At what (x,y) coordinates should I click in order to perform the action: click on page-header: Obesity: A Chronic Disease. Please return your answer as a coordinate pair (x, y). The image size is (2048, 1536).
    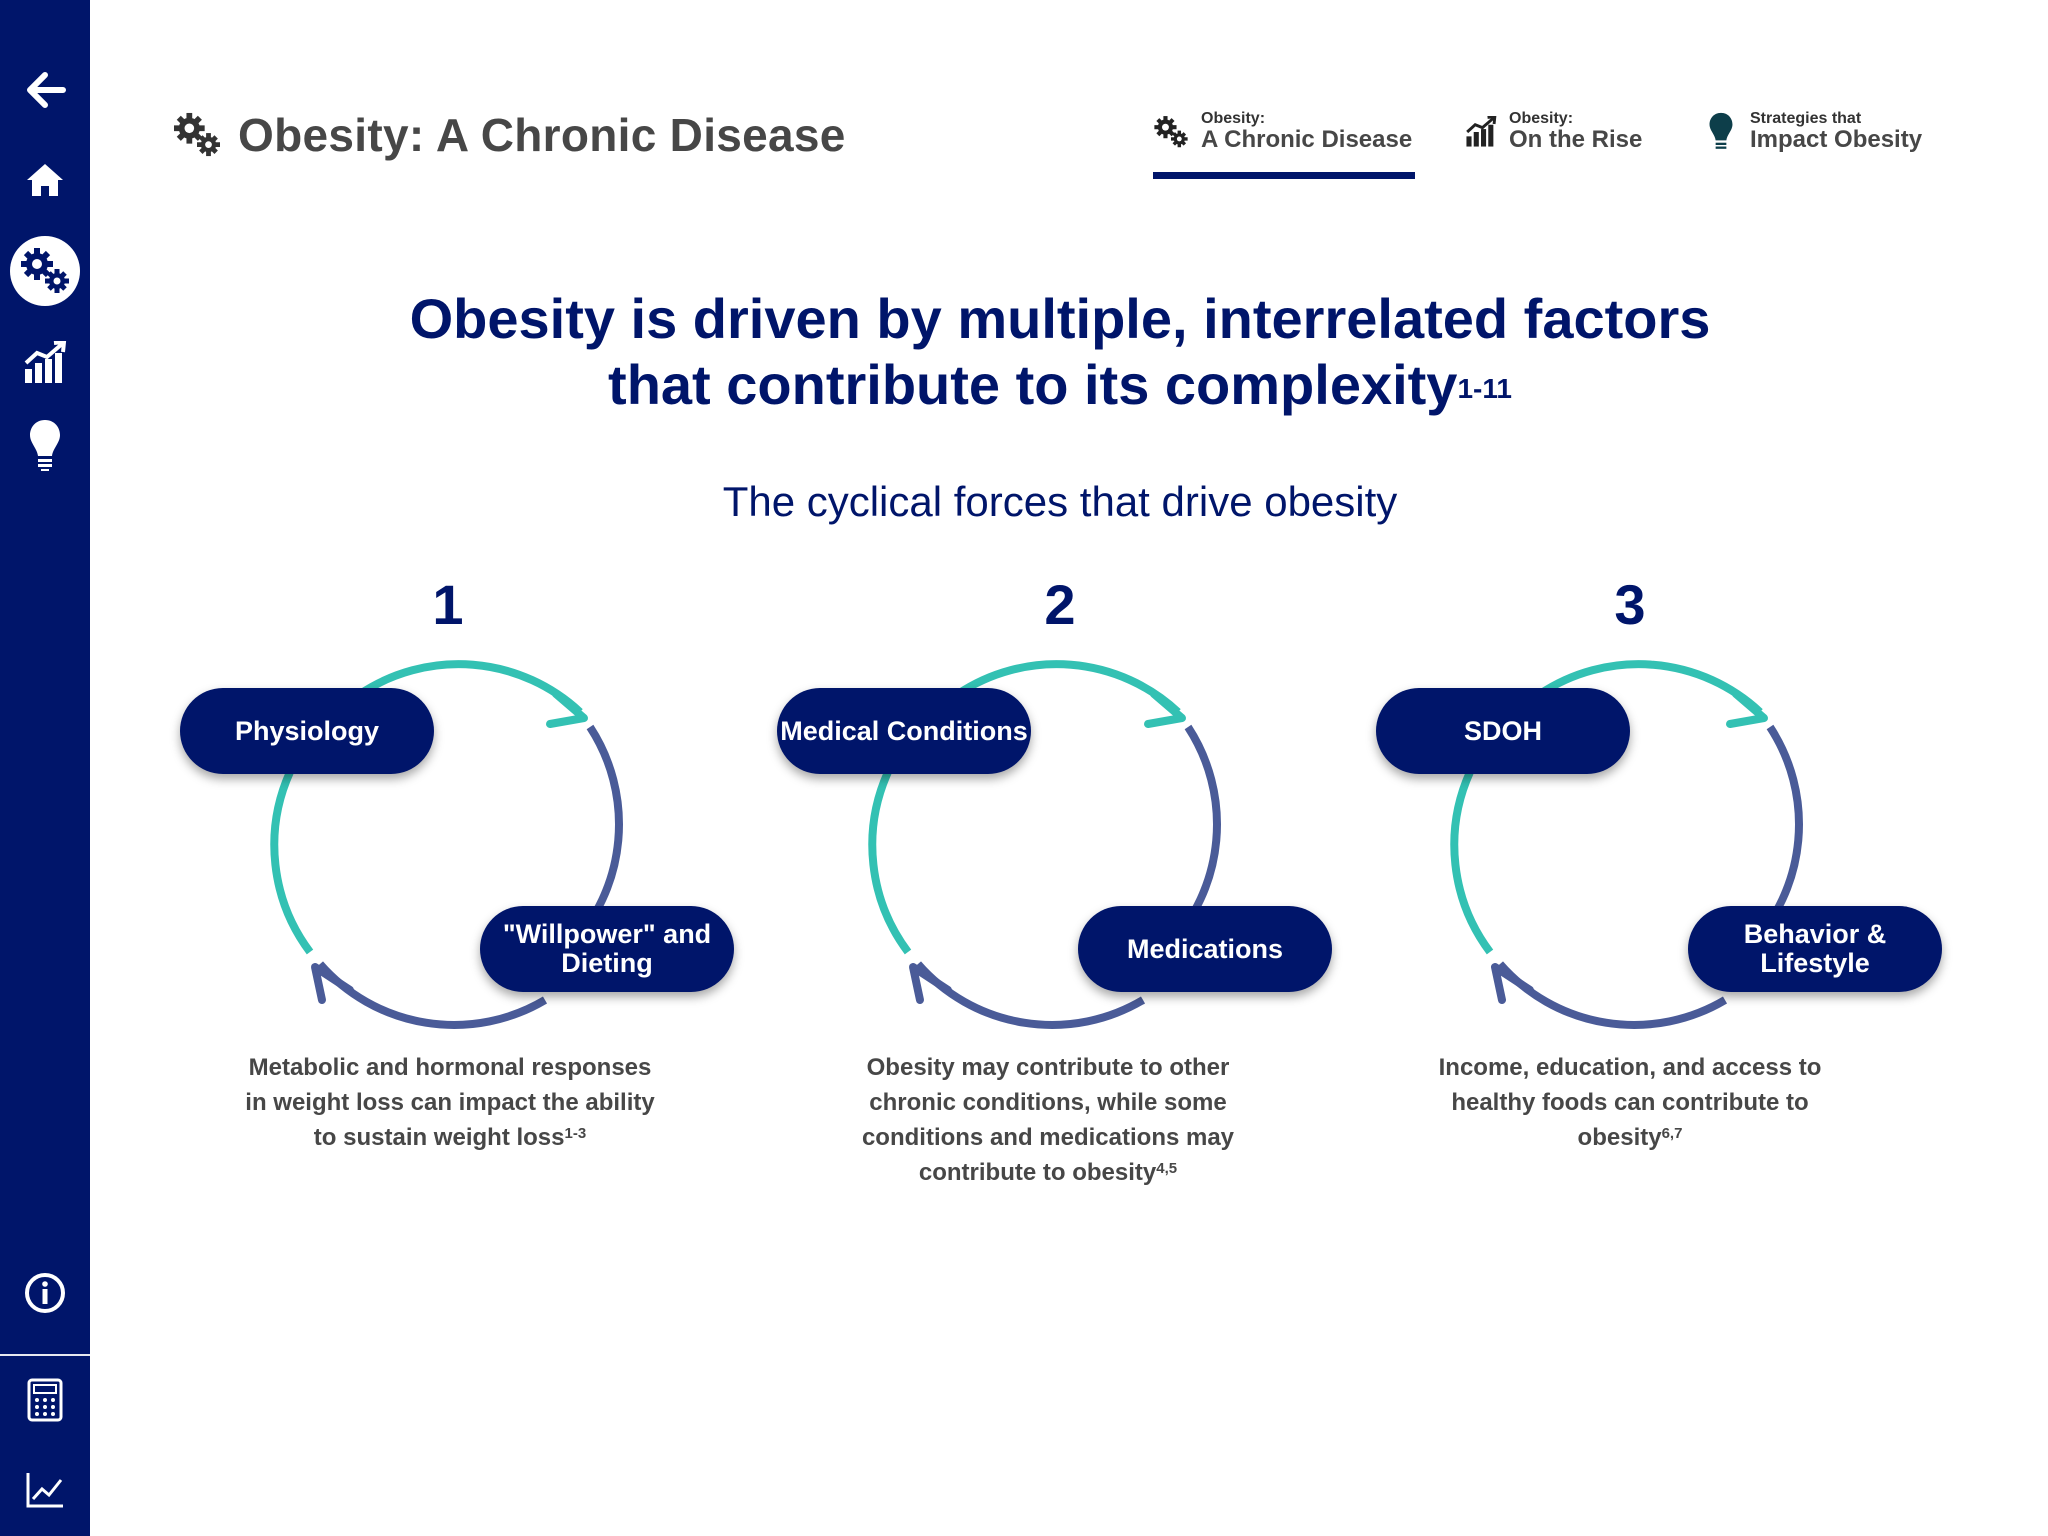
    Looking at the image, I should click on (509, 135).